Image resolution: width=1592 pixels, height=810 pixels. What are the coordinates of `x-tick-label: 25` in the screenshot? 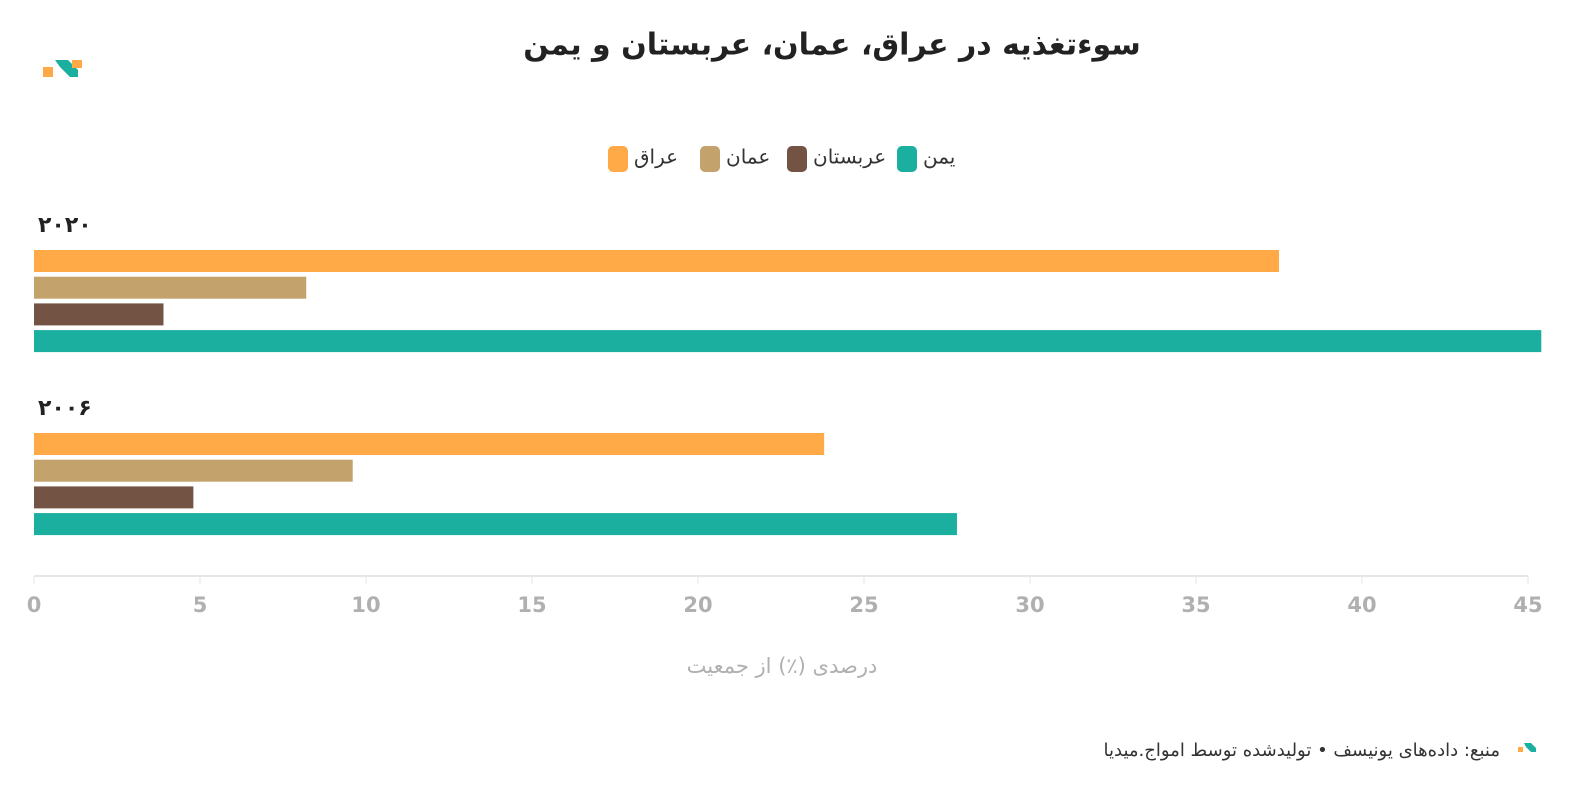 It's located at (863, 605).